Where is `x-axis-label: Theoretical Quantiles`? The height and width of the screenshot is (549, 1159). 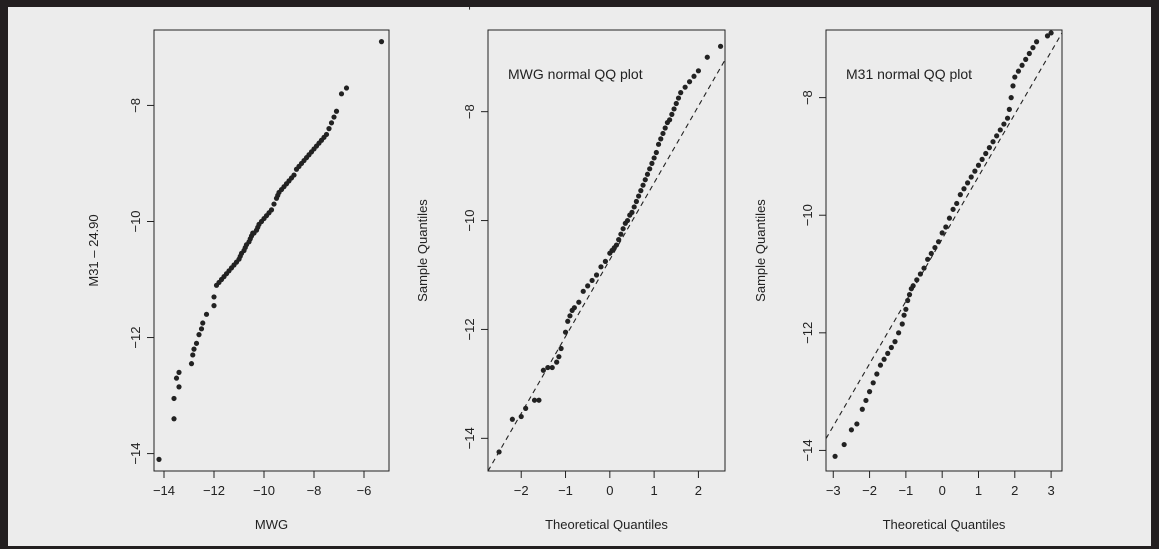 x-axis-label: Theoretical Quantiles is located at coordinates (606, 524).